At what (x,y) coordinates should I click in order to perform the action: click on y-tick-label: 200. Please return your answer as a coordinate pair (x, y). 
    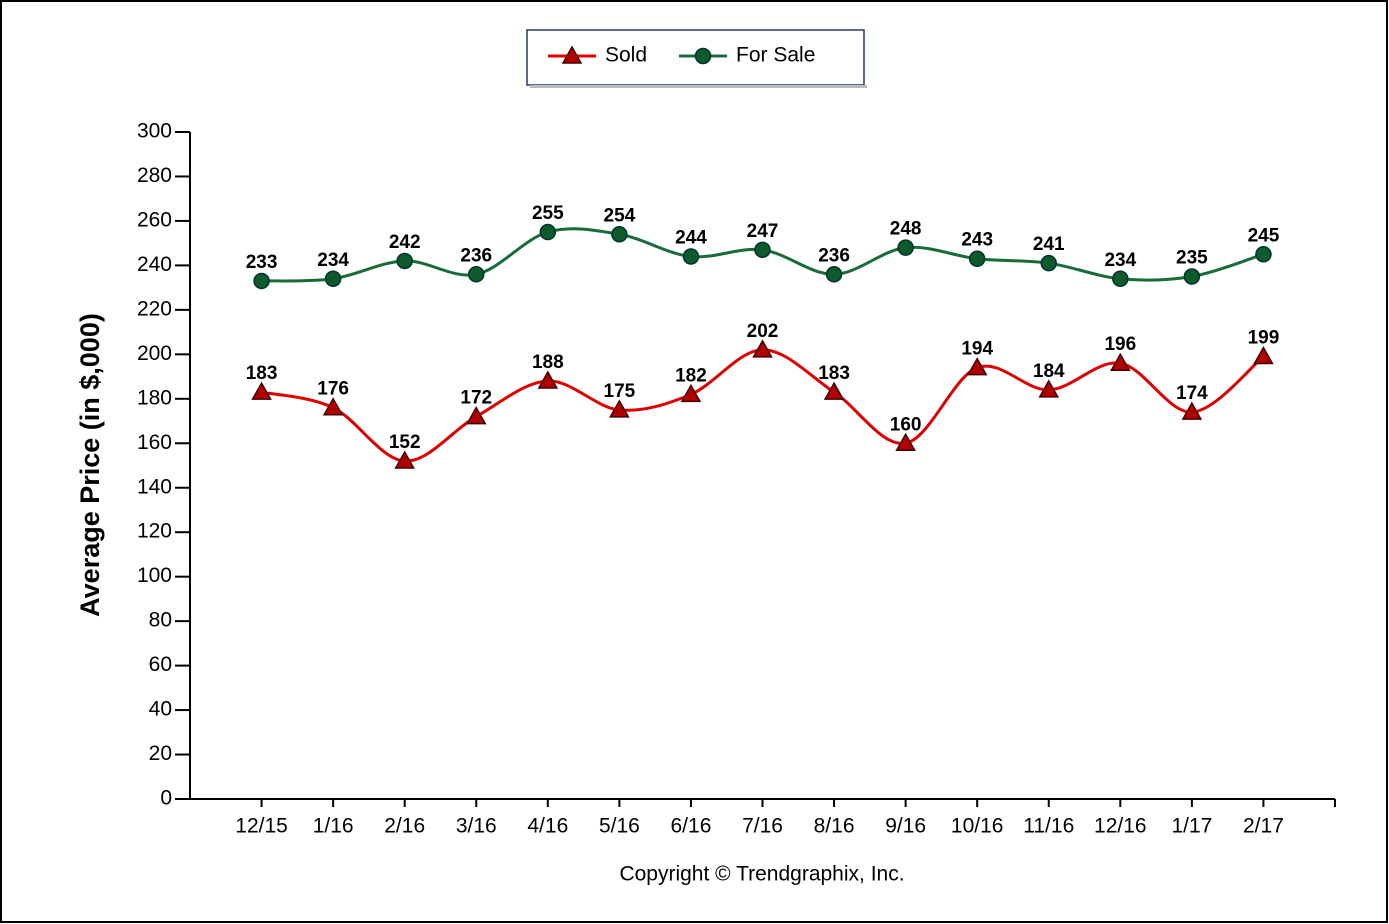
    Looking at the image, I should click on (154, 353).